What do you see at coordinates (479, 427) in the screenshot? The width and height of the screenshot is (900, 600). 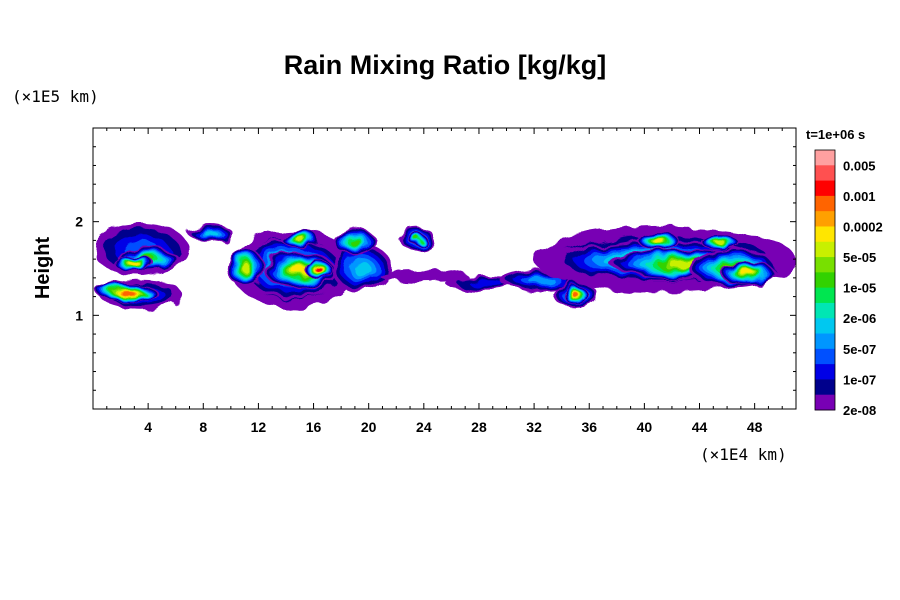 I see `x-tick-label: 28` at bounding box center [479, 427].